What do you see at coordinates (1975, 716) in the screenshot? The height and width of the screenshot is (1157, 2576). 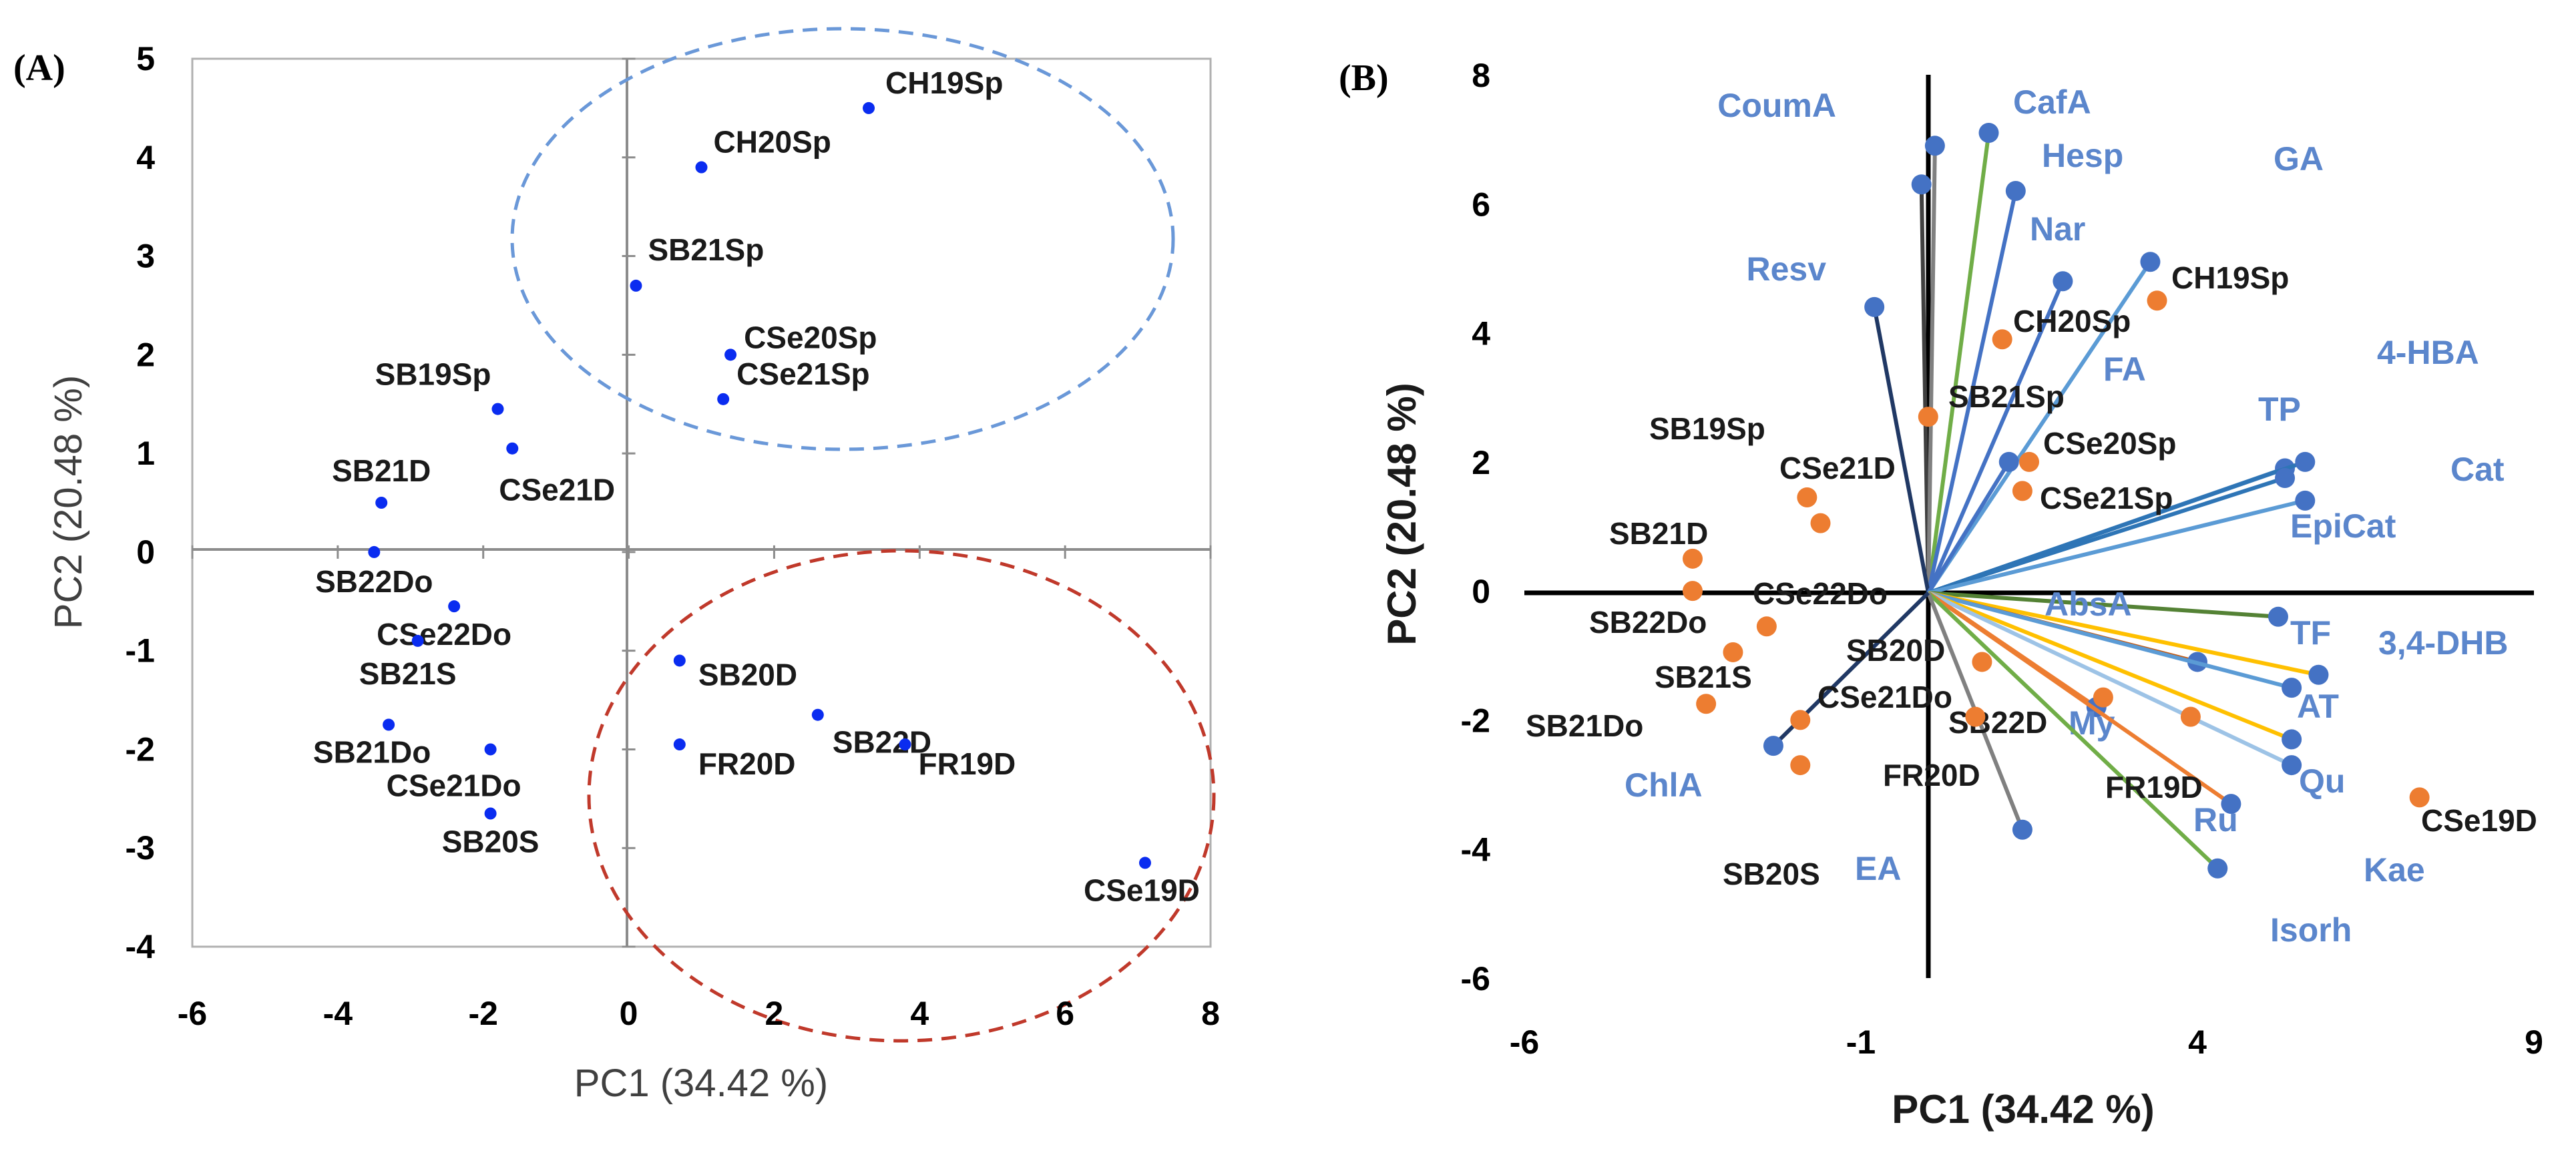 I see `sample-point-fr20d` at bounding box center [1975, 716].